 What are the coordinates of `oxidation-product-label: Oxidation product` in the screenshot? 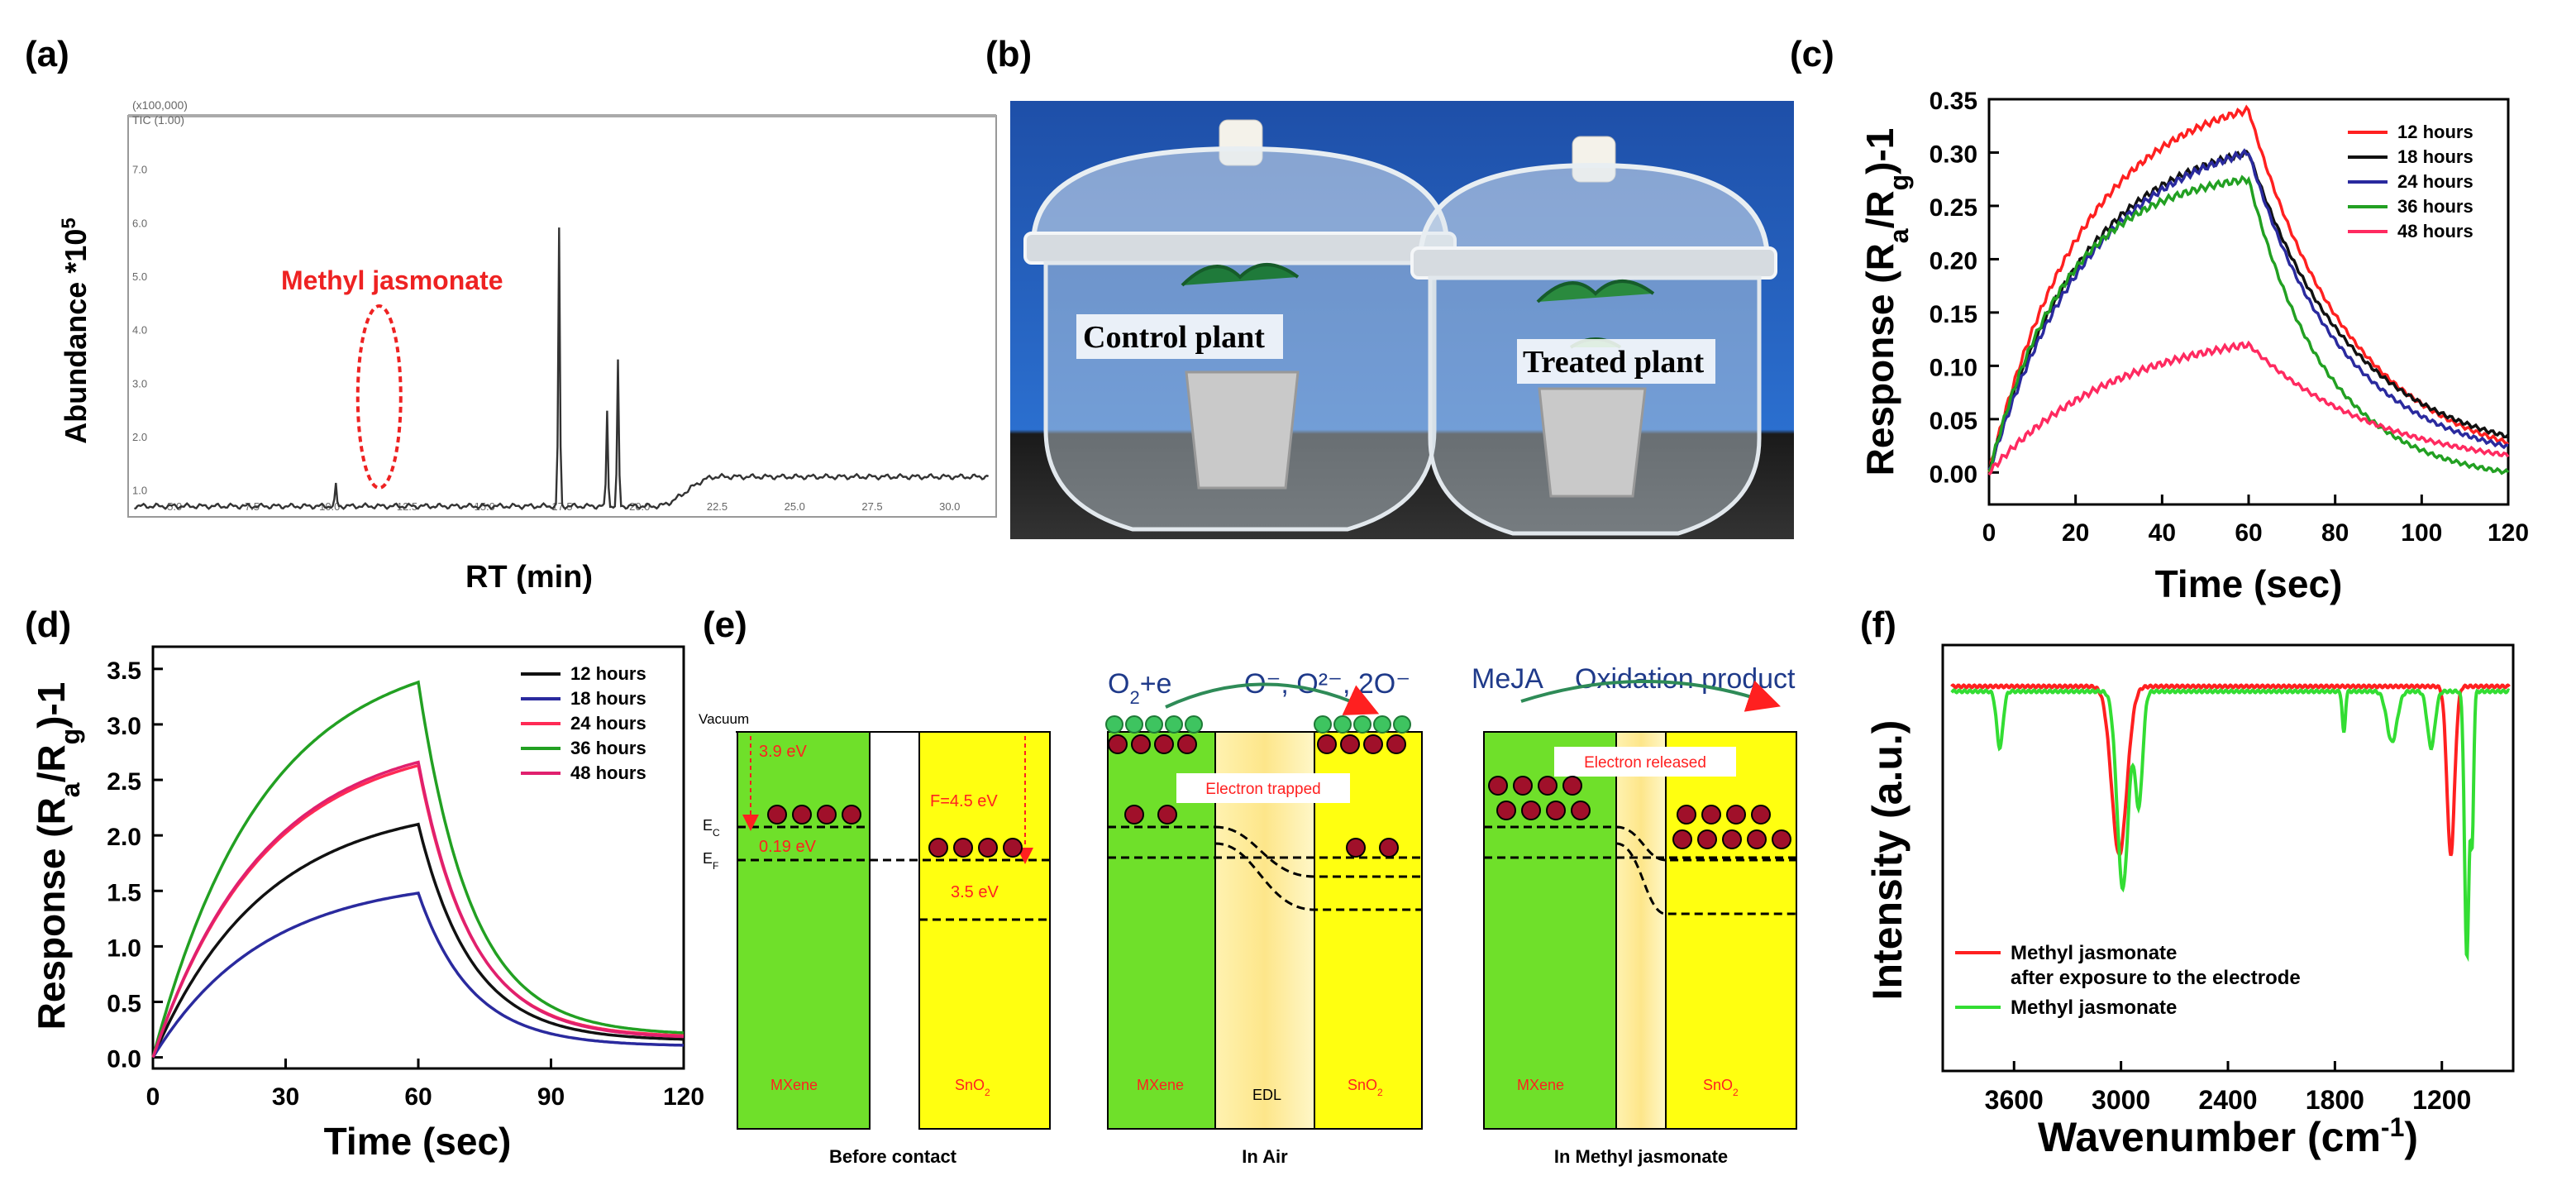 It's located at (1685, 679).